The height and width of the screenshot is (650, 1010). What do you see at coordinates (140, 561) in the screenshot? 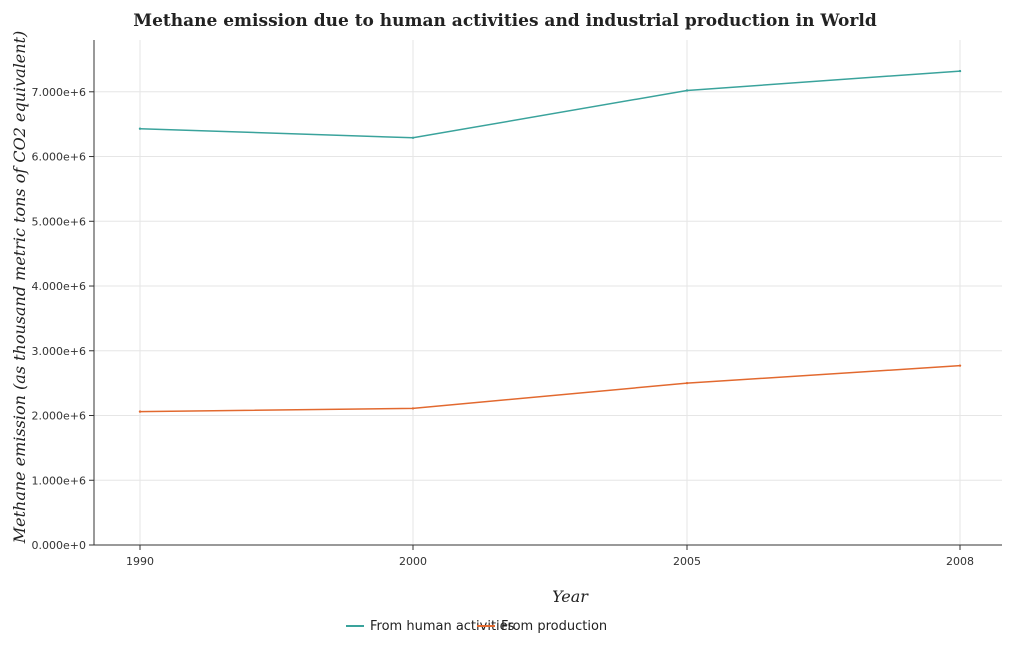
I see `x-tick-label: 1990` at bounding box center [140, 561].